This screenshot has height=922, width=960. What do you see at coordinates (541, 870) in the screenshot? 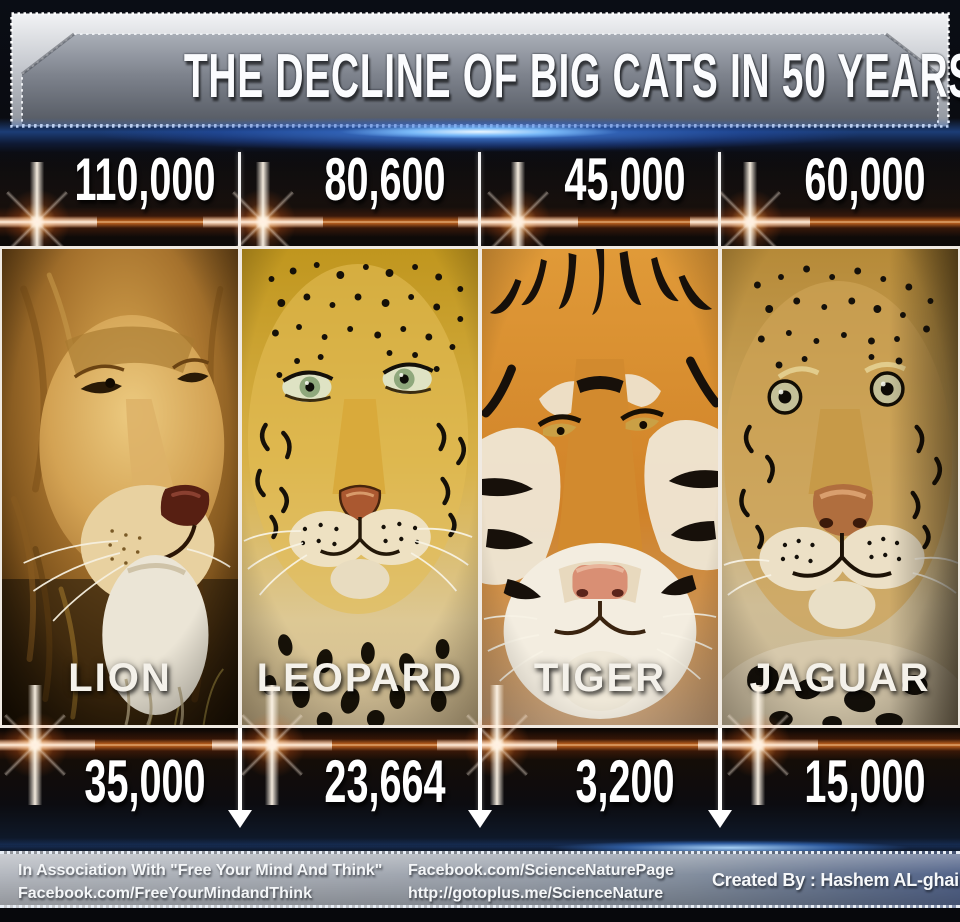
I see `sciencenature-facebook-link: Facebook.com/ScienceNaturePage` at bounding box center [541, 870].